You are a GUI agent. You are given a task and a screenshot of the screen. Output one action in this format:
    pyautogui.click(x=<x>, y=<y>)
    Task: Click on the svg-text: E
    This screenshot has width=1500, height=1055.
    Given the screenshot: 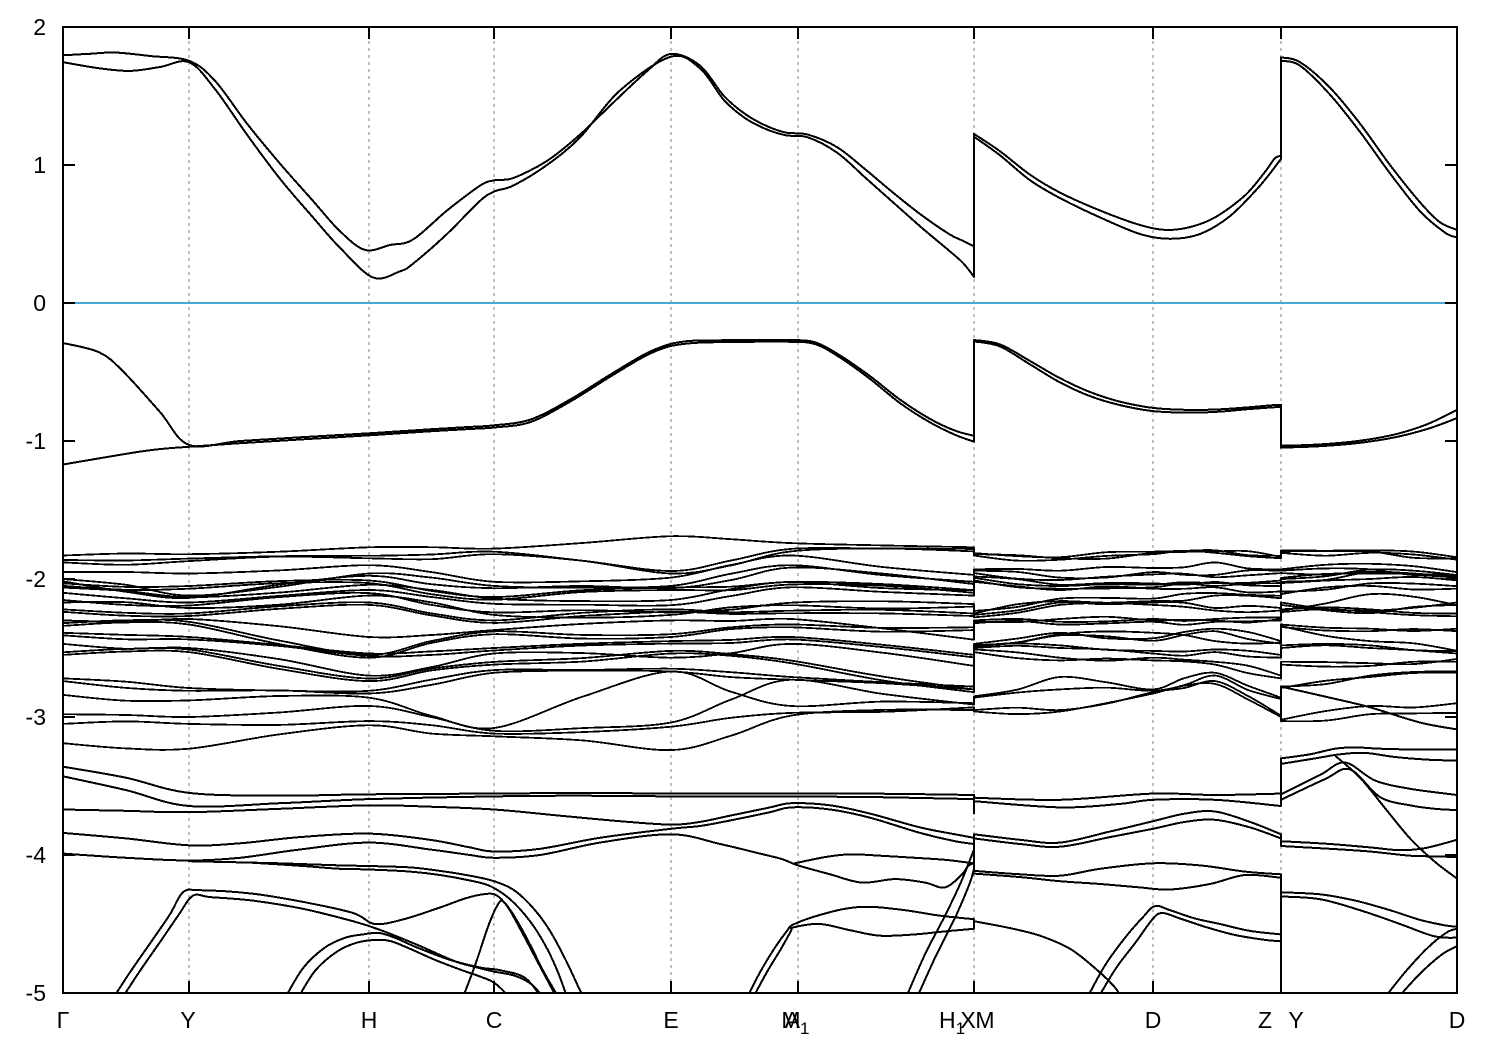 What is the action you would take?
    pyautogui.click(x=670, y=1020)
    